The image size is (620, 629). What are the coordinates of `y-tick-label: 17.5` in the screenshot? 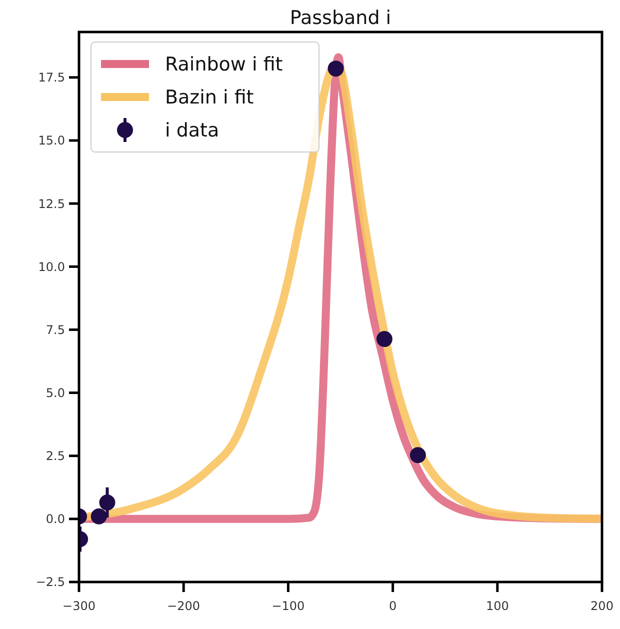 It's located at (51, 77).